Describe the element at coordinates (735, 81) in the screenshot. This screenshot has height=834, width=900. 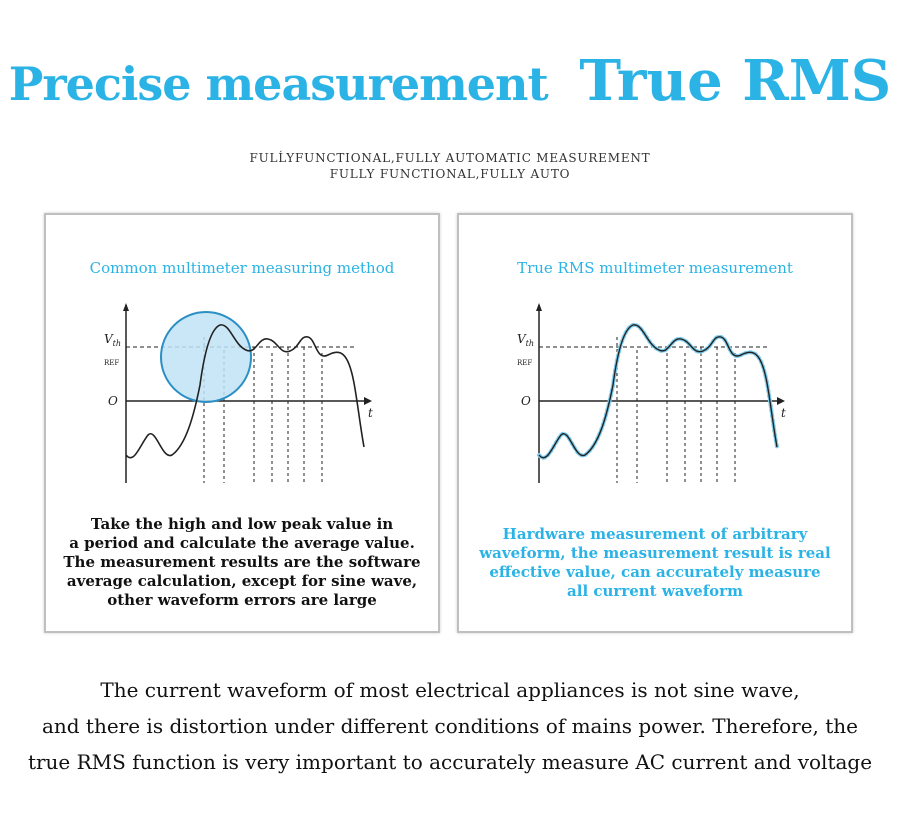
I see `title-true-rms: True RMS` at that location.